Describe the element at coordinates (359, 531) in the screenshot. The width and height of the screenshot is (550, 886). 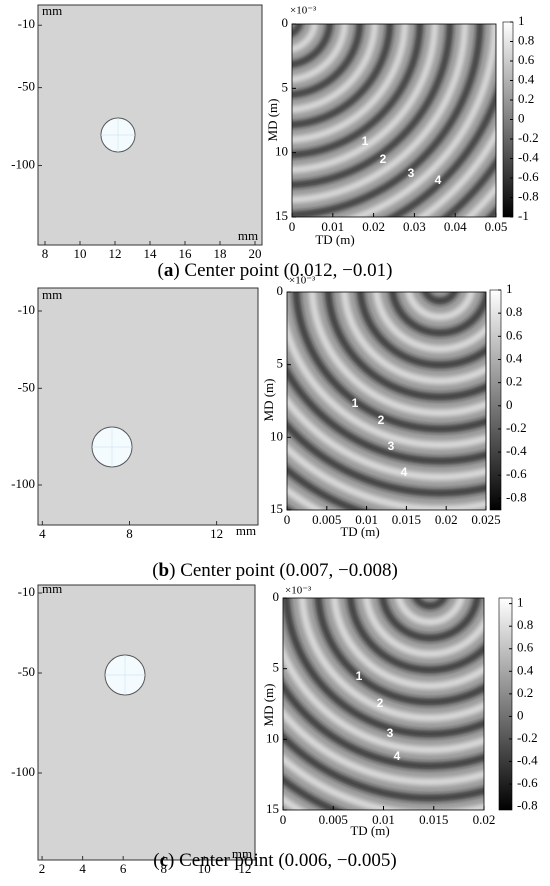
I see `x-axis-title: TD (m)` at that location.